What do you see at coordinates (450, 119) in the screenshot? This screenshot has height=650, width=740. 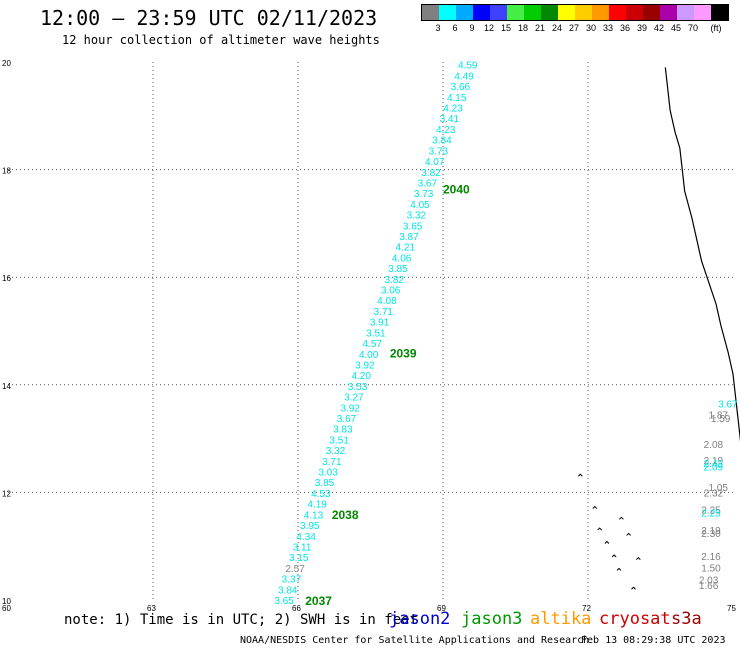 I see `track-value-label: 3.41` at bounding box center [450, 119].